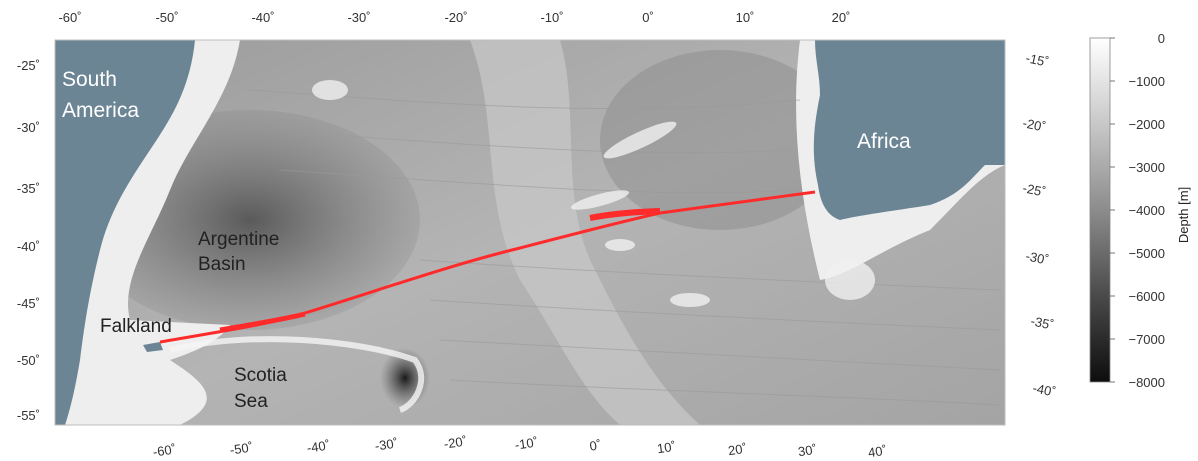 This screenshot has width=1198, height=461. I want to click on colorbar-tick-label: −8000, so click(1146, 382).